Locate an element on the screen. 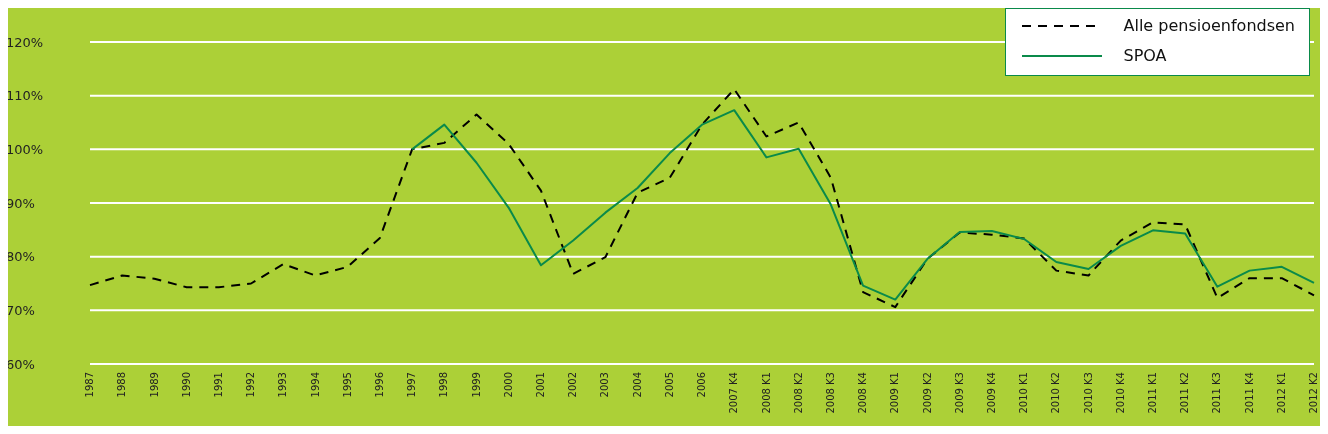 This screenshot has height=434, width=1328. x-tick-label: 2009 K3 is located at coordinates (959, 393).